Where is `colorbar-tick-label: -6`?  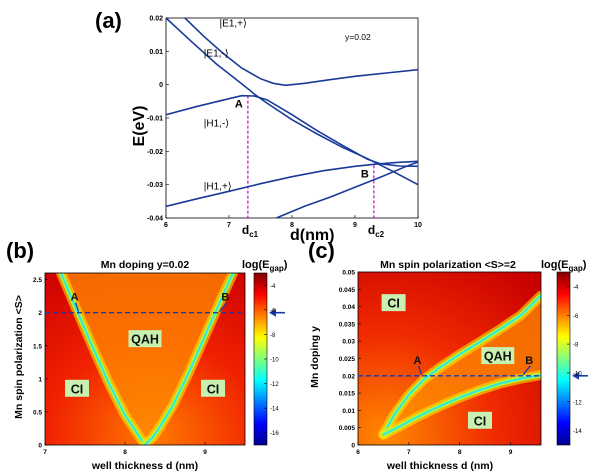
colorbar-tick-label: -6 is located at coordinates (273, 311).